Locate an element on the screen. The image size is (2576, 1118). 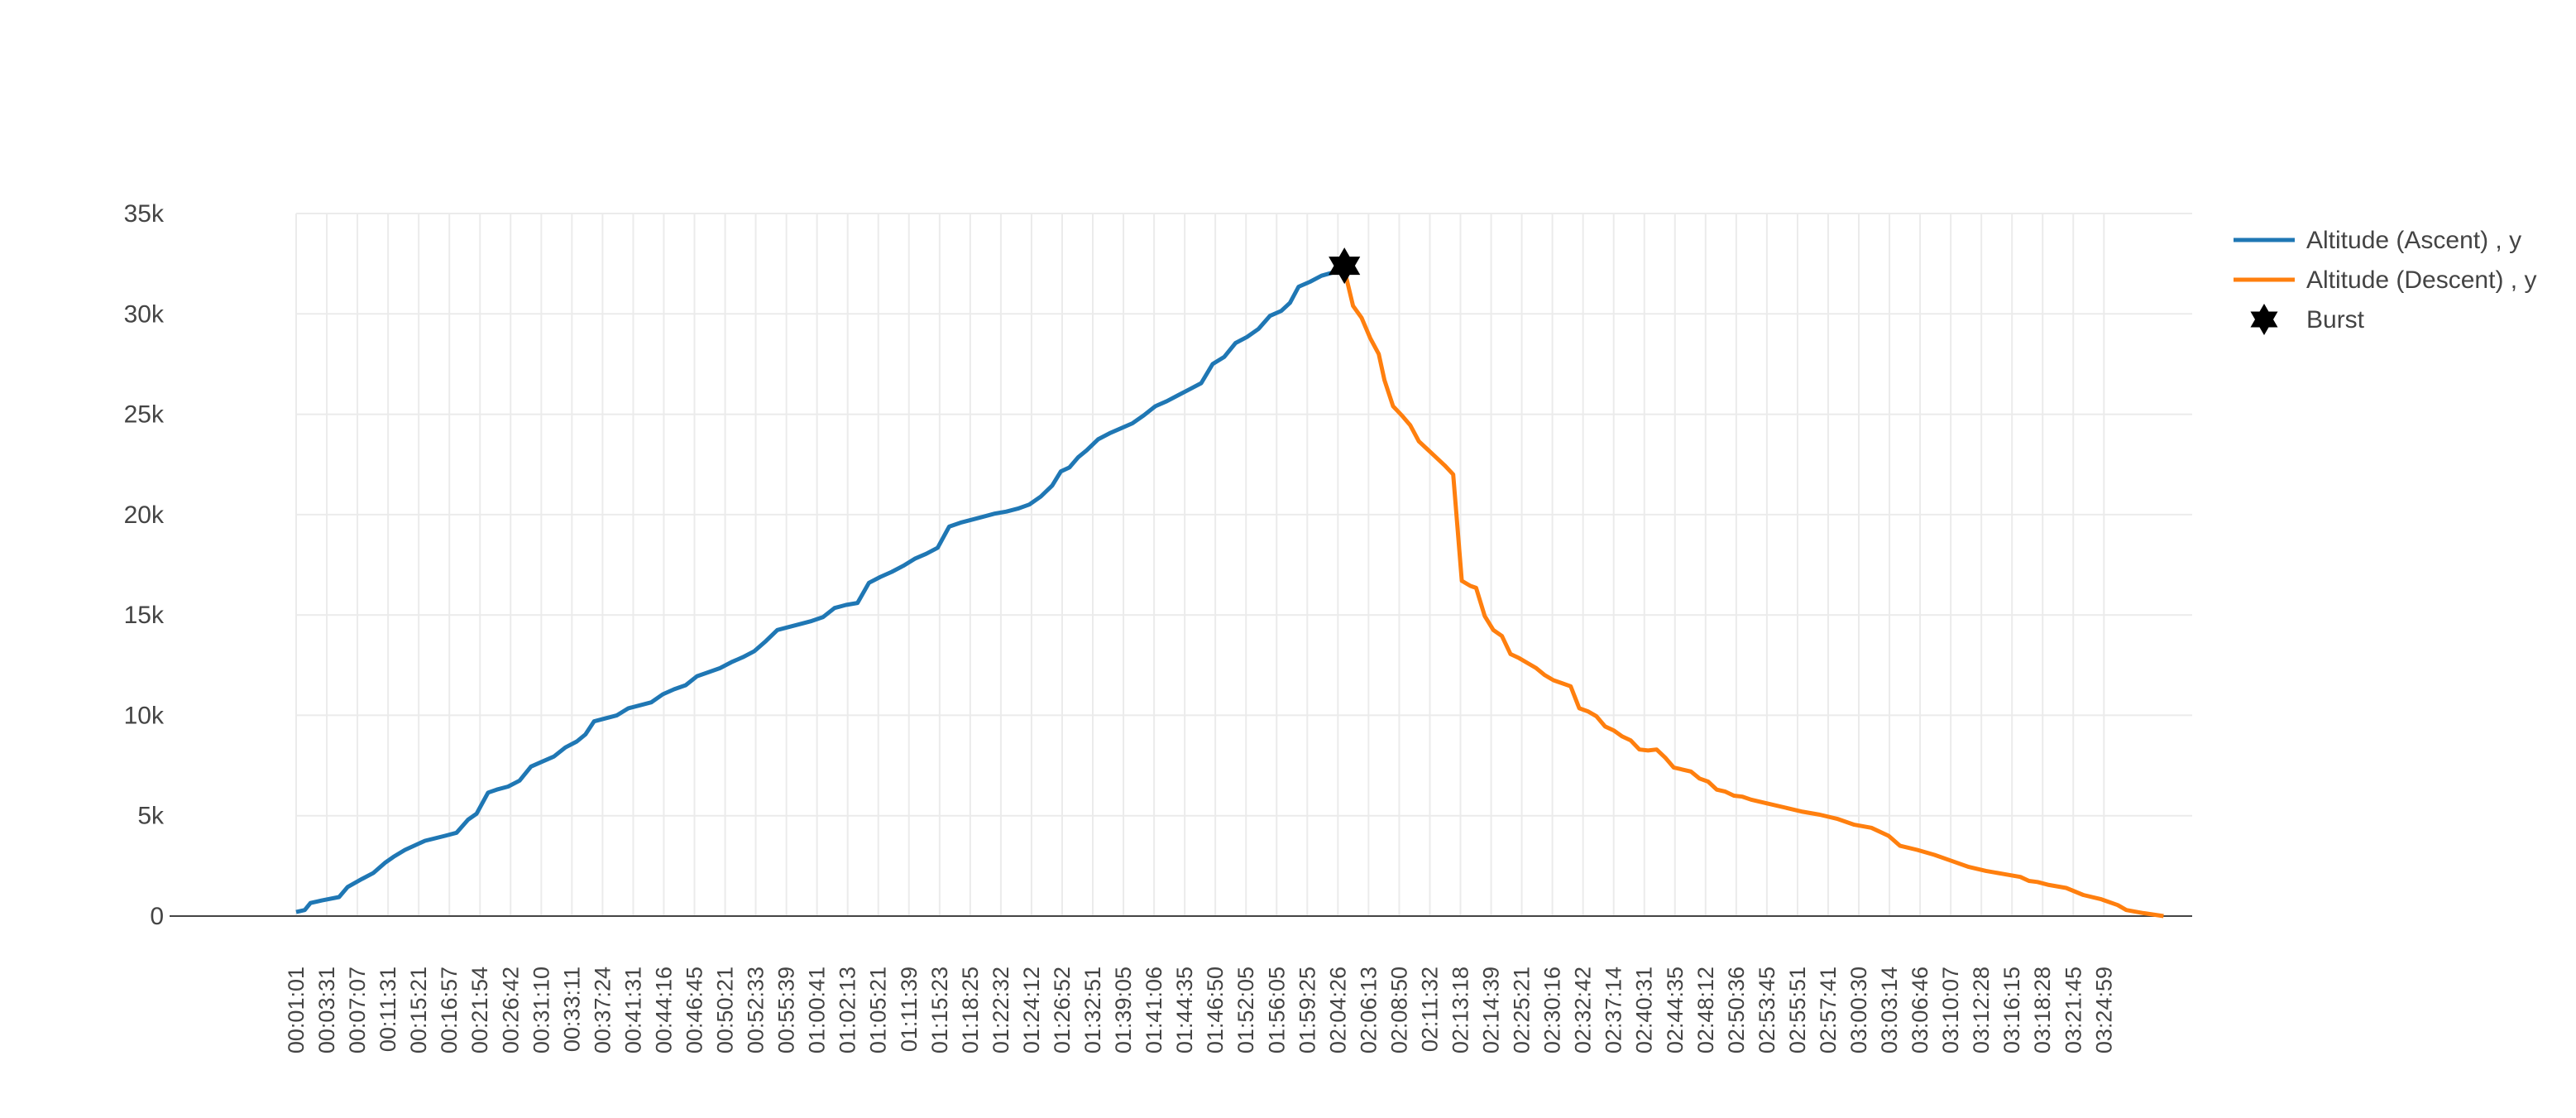
x-tick-label: 03:16:15 is located at coordinates (2011, 1010).